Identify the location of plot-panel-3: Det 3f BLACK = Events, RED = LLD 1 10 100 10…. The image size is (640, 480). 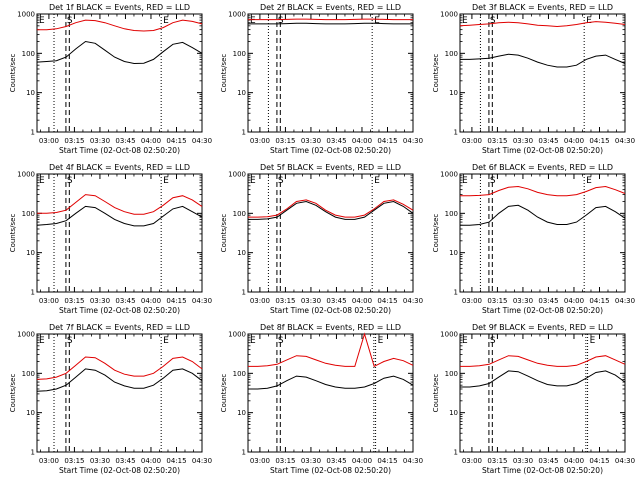
(533, 79).